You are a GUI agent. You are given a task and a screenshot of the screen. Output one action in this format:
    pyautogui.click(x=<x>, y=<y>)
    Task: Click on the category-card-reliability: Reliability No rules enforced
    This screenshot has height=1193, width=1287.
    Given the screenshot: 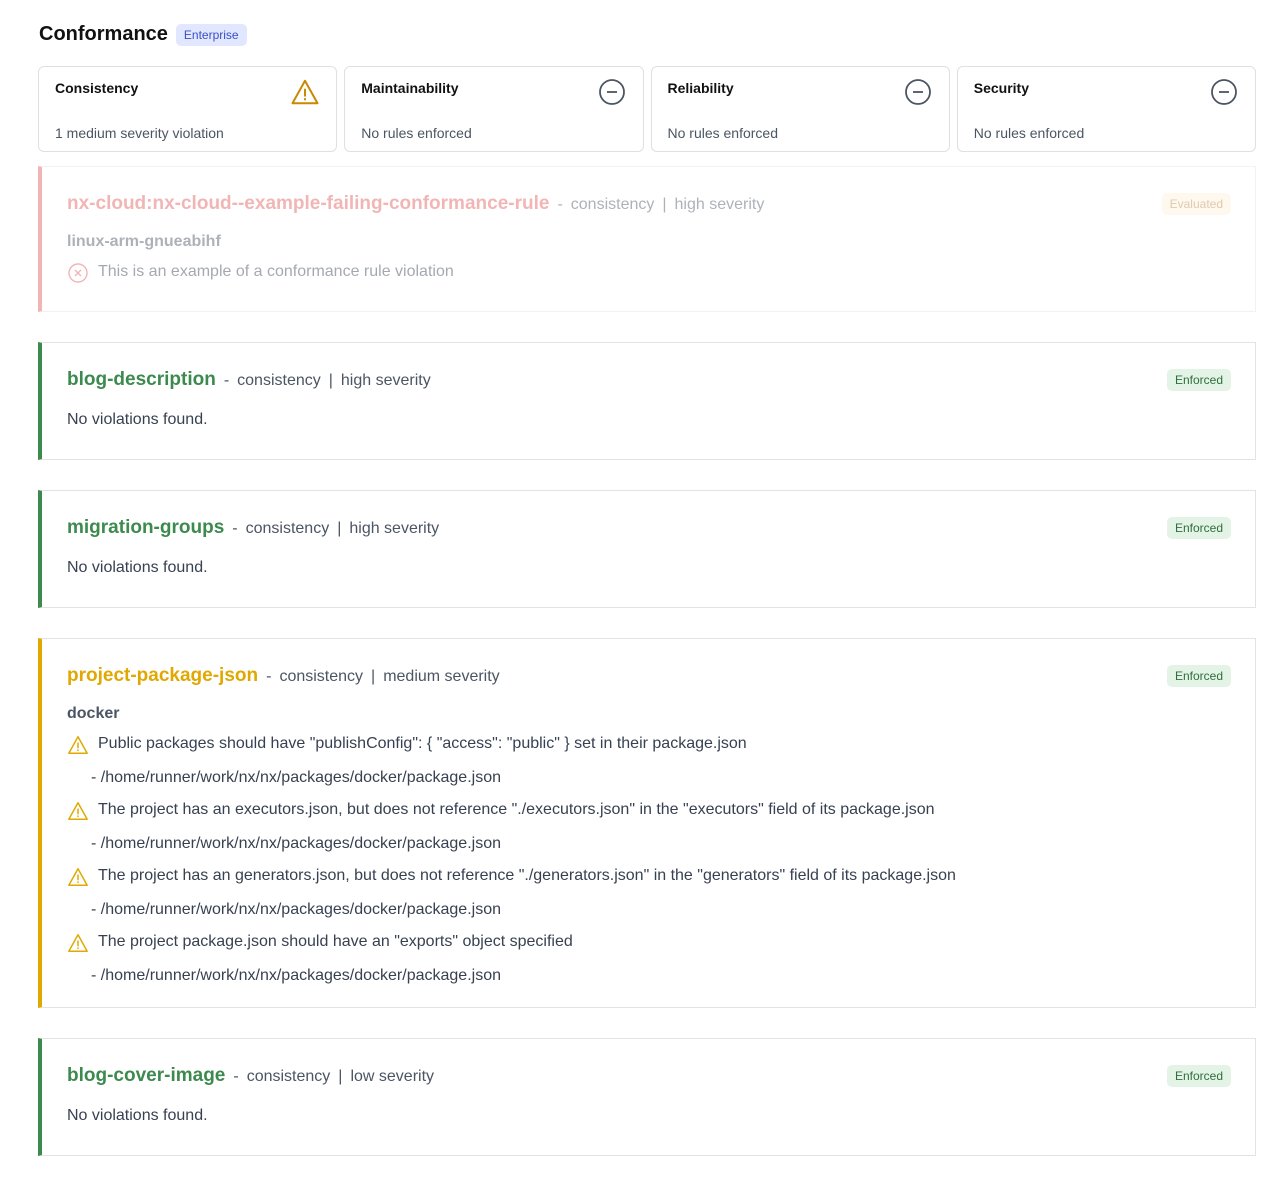 What is the action you would take?
    pyautogui.click(x=800, y=109)
    